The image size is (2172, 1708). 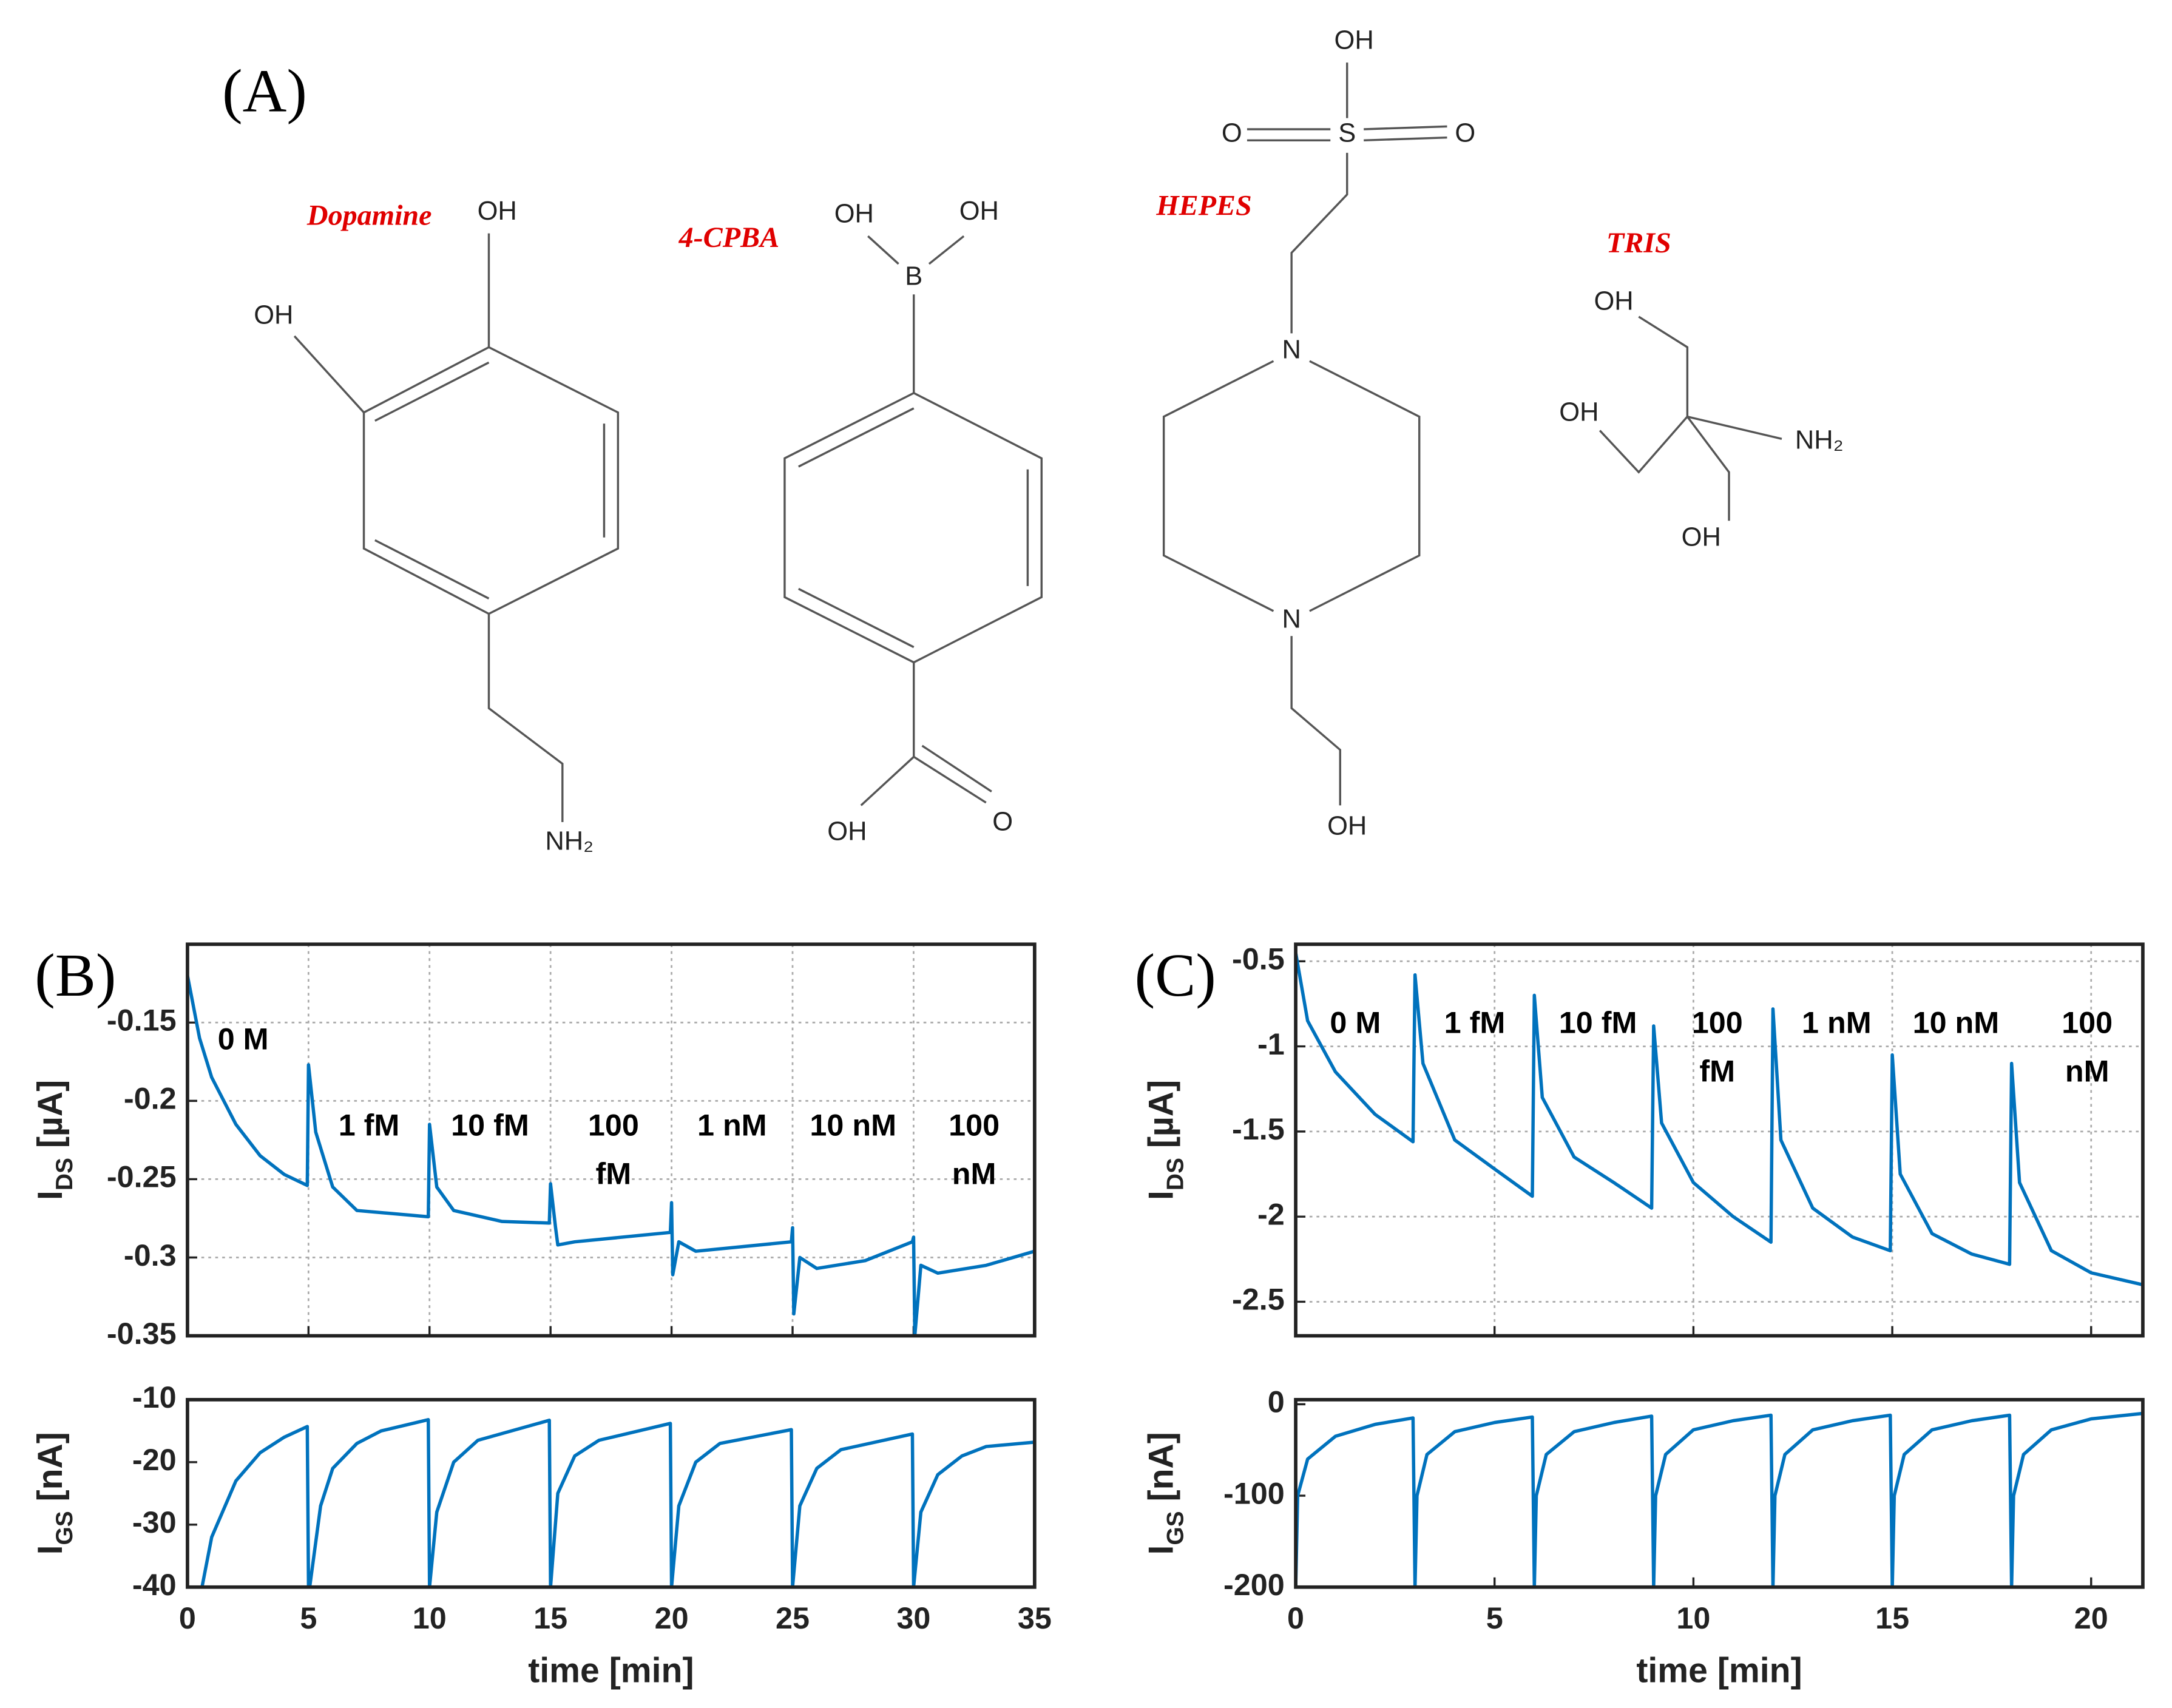 I want to click on atom: S, so click(x=1347, y=133).